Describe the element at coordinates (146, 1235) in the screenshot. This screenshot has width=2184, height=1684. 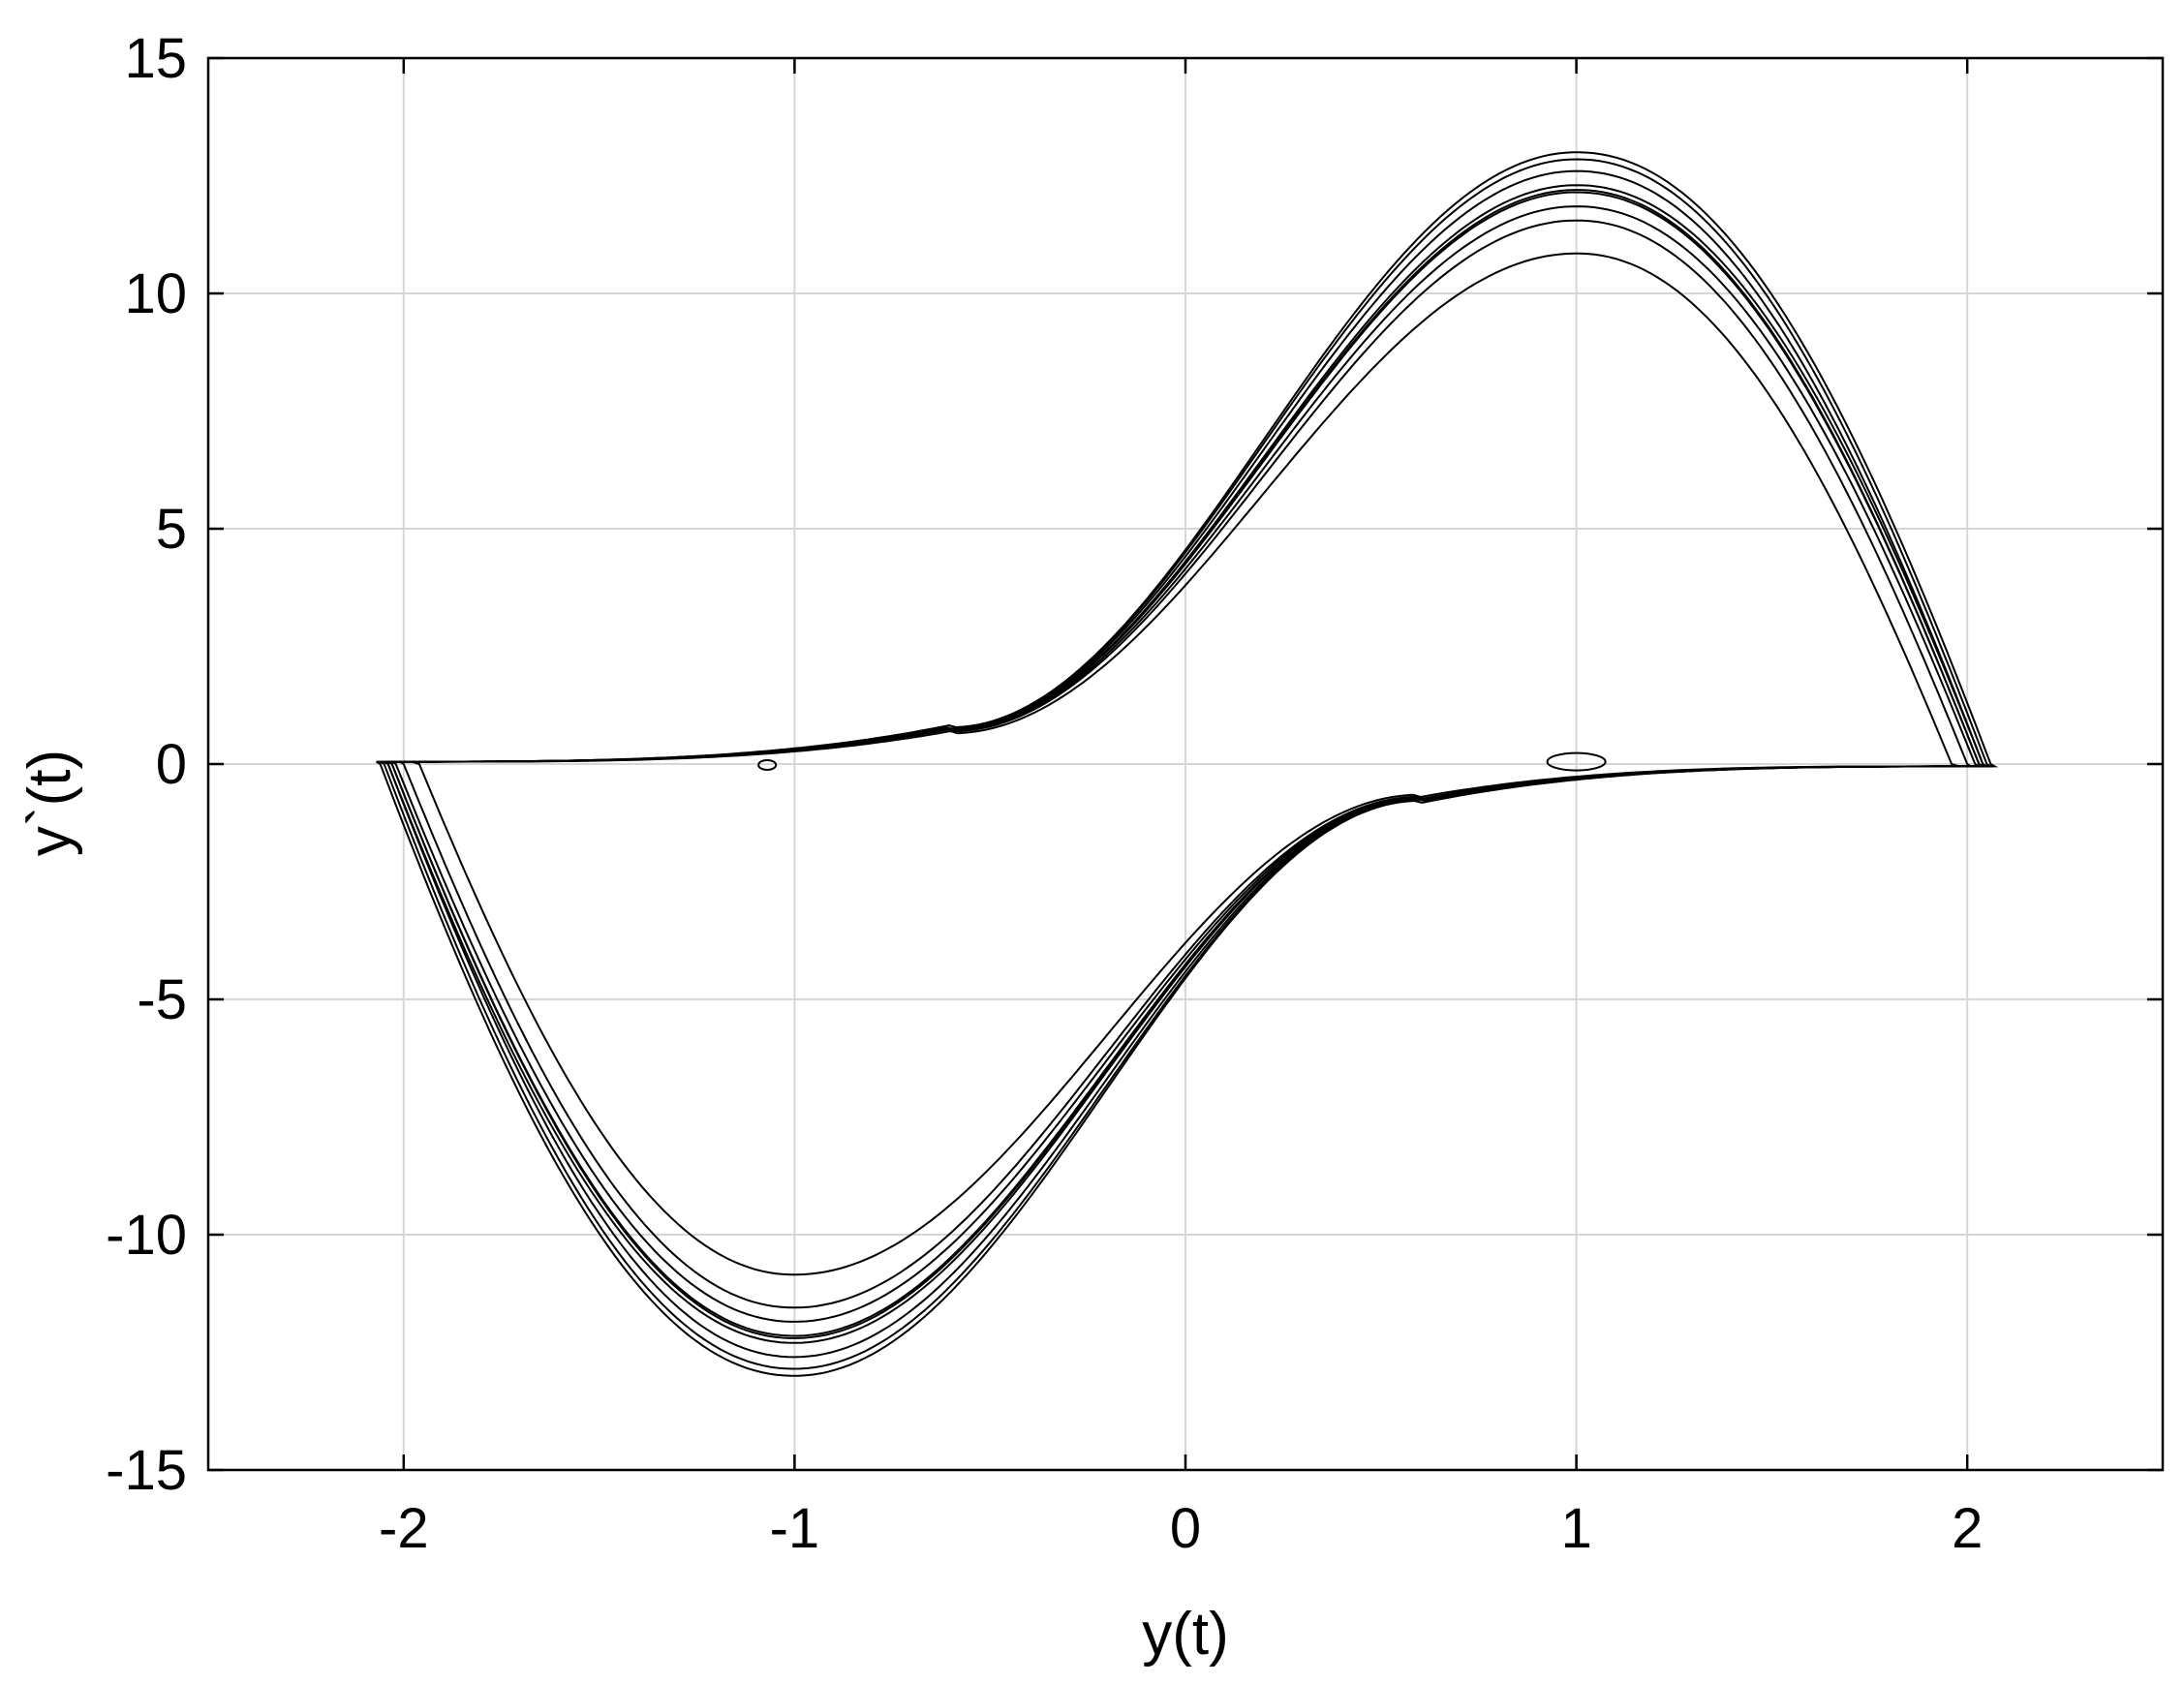
I see `y-tick-label: -10` at that location.